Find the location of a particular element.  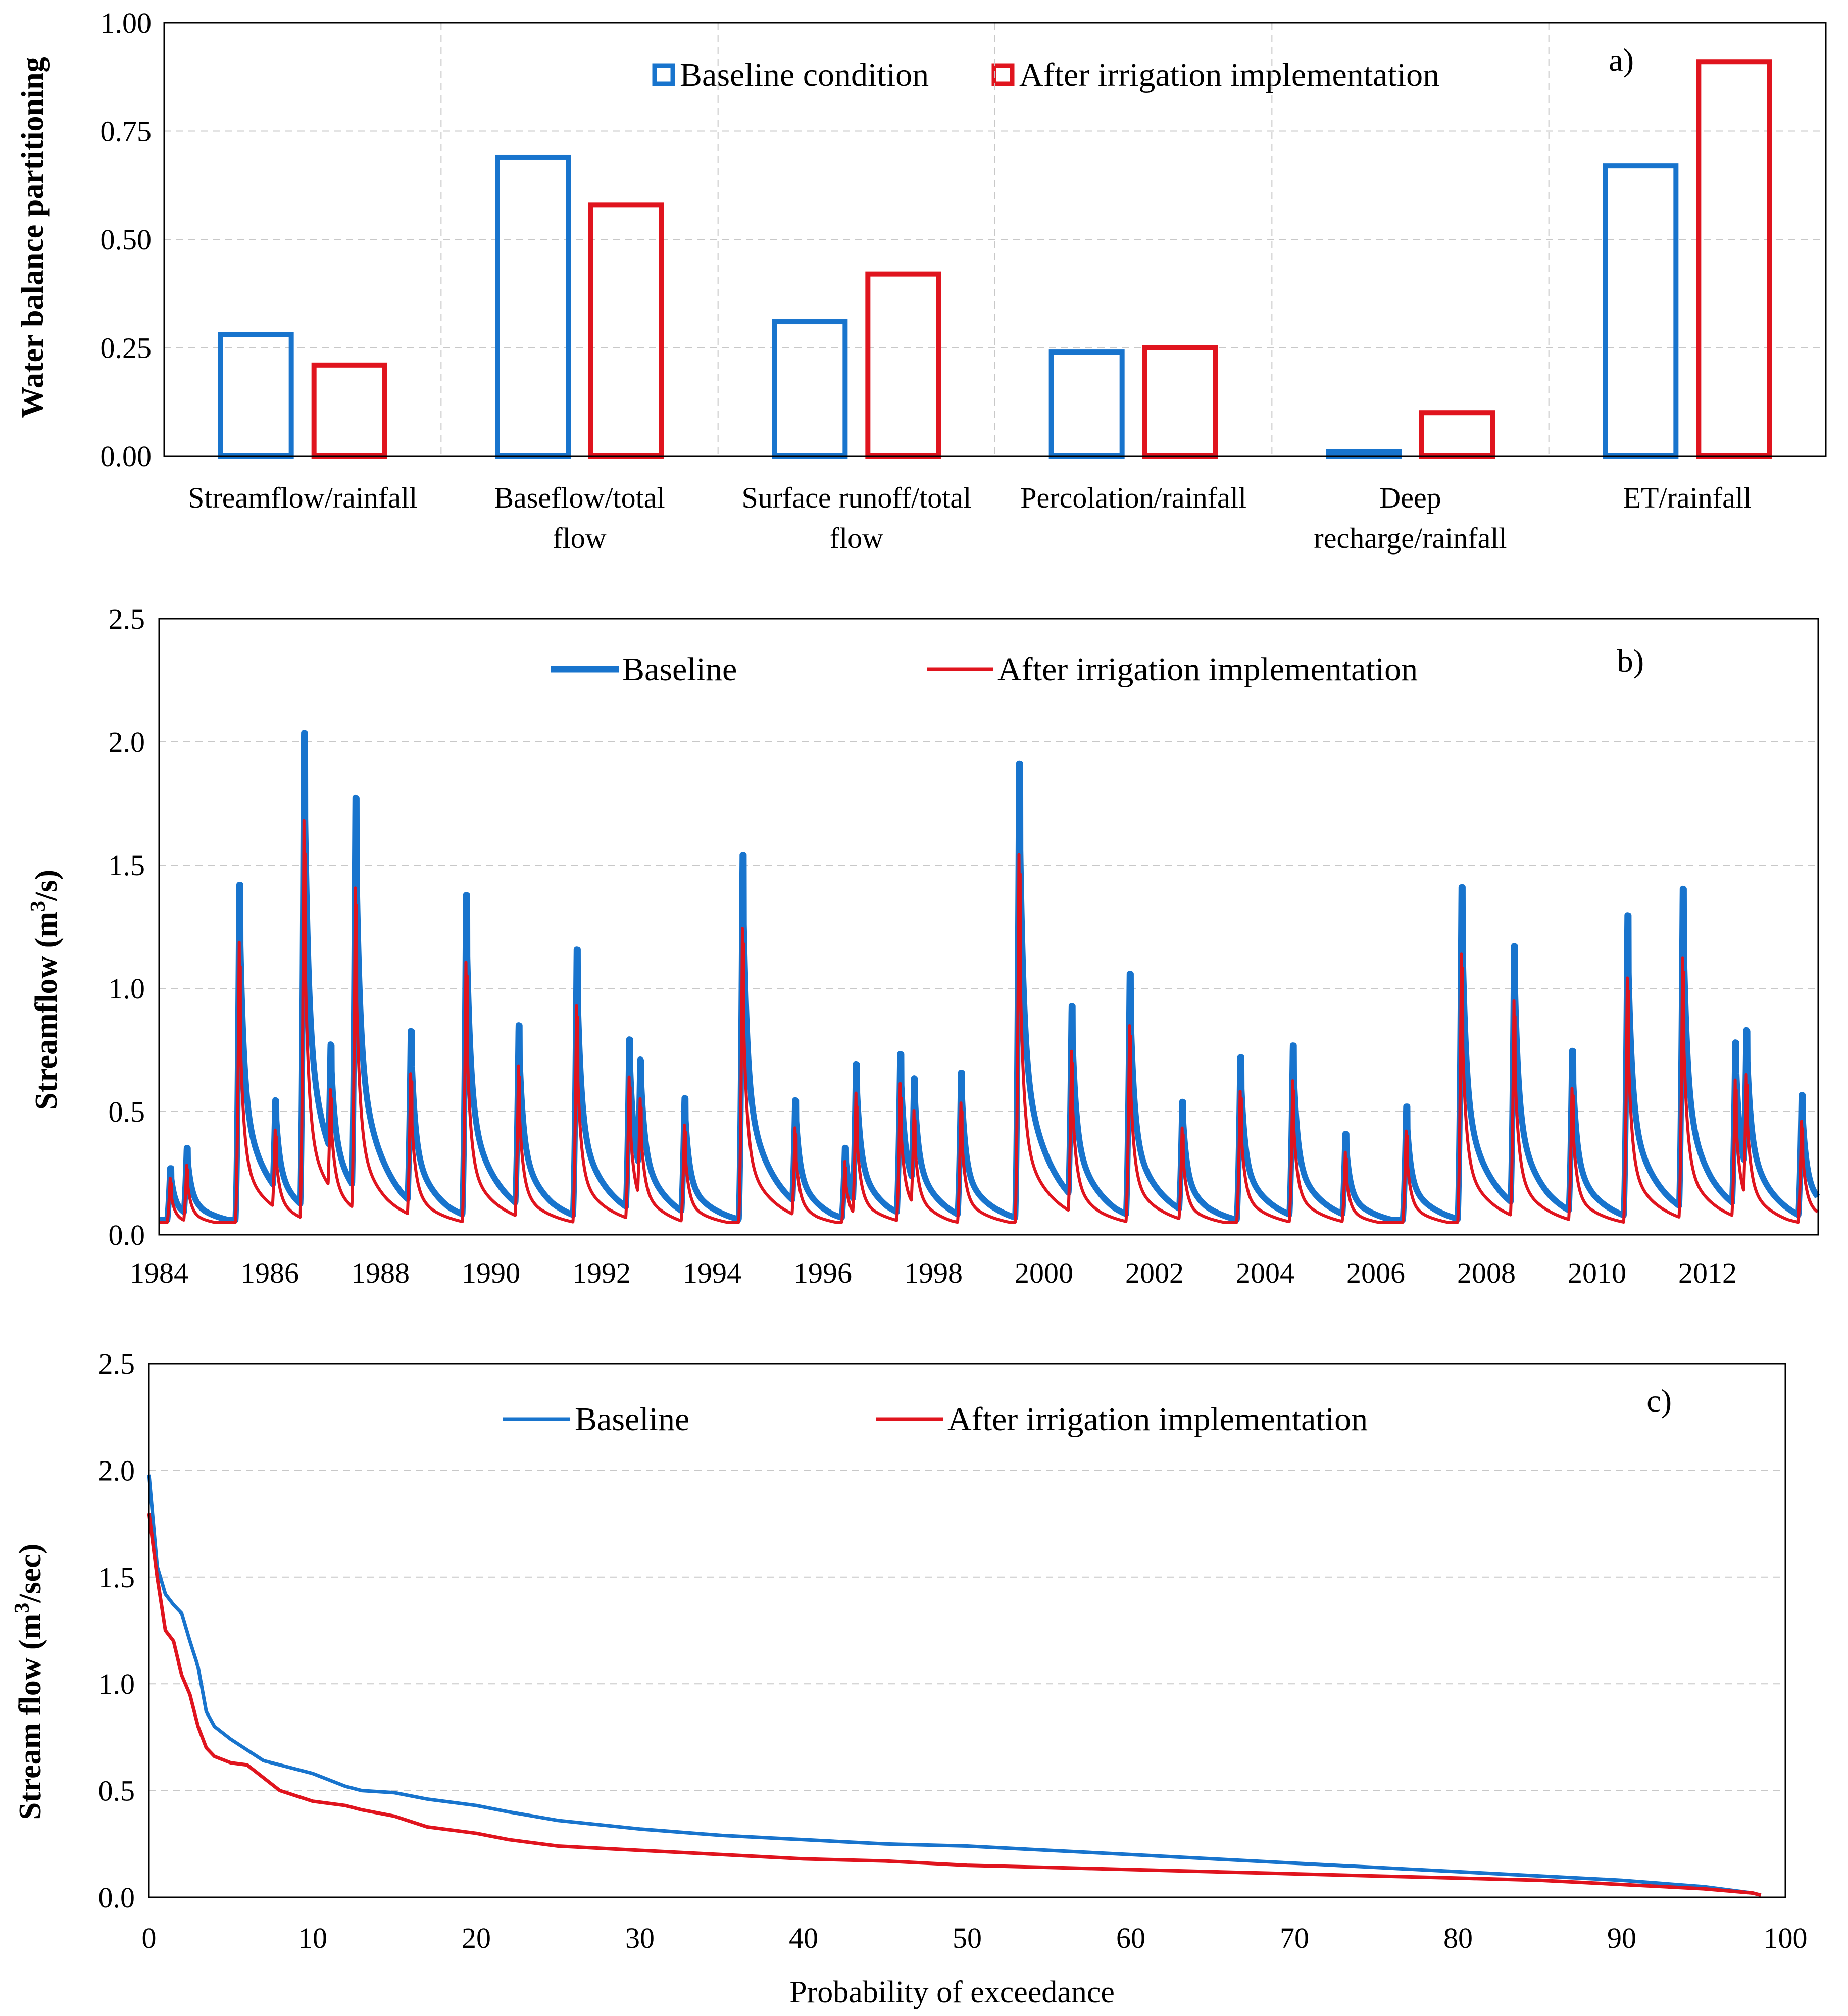

panel-b-x-tick-label: 2010 is located at coordinates (1597, 1272).